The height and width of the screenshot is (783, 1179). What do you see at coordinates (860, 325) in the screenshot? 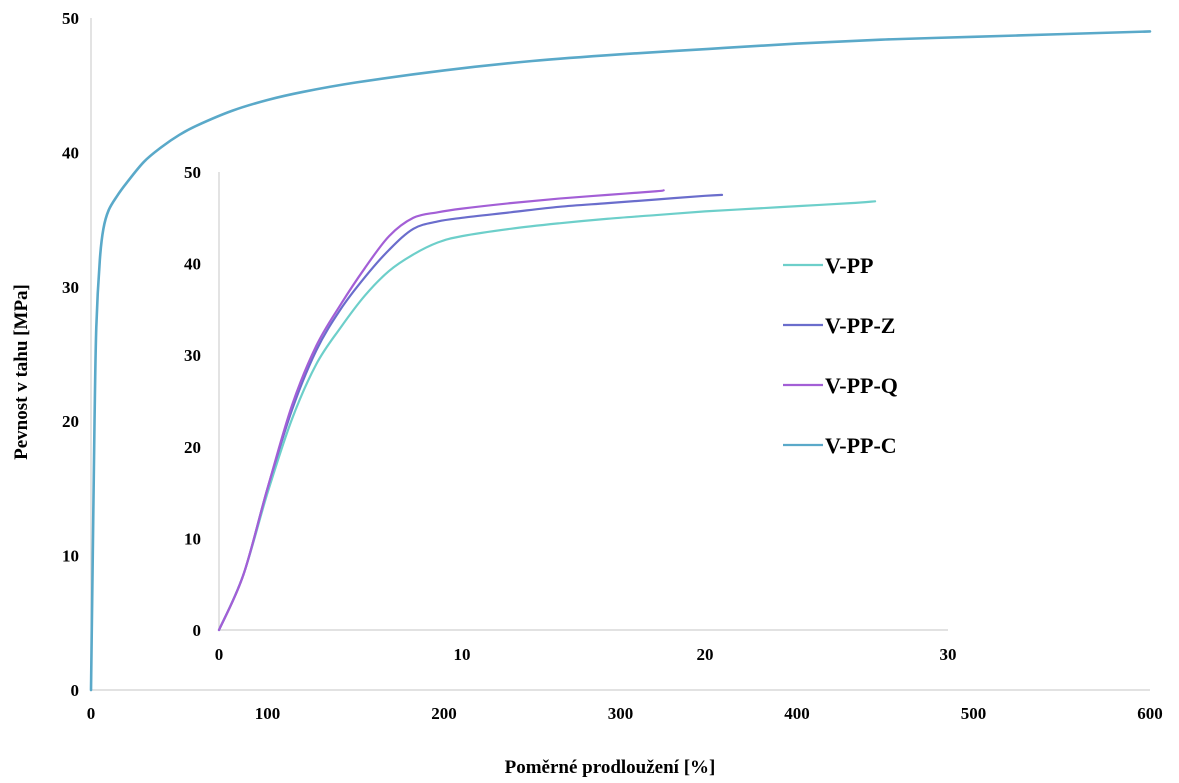
I see `legend-label-v-pp-z: V-PP-Z` at bounding box center [860, 325].